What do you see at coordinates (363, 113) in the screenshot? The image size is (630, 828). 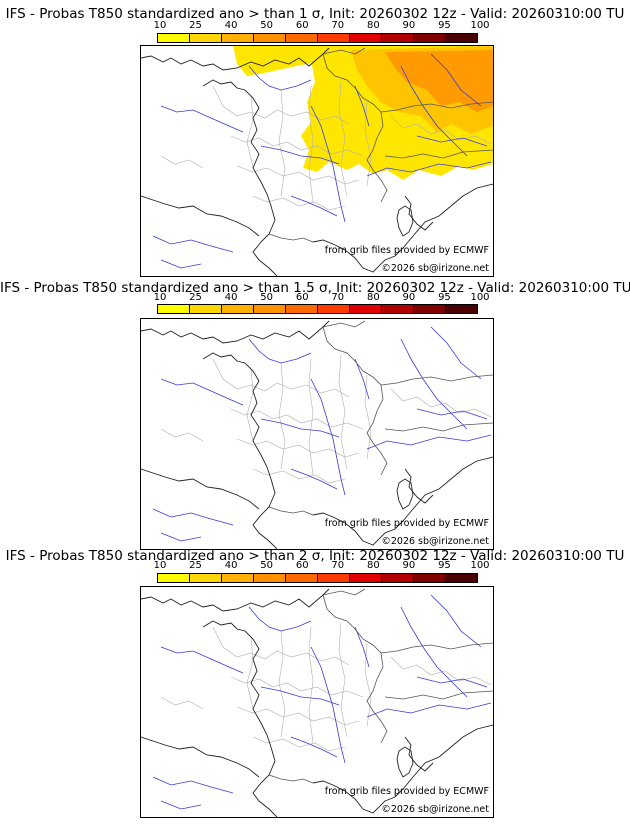 I see `probability-field` at bounding box center [363, 113].